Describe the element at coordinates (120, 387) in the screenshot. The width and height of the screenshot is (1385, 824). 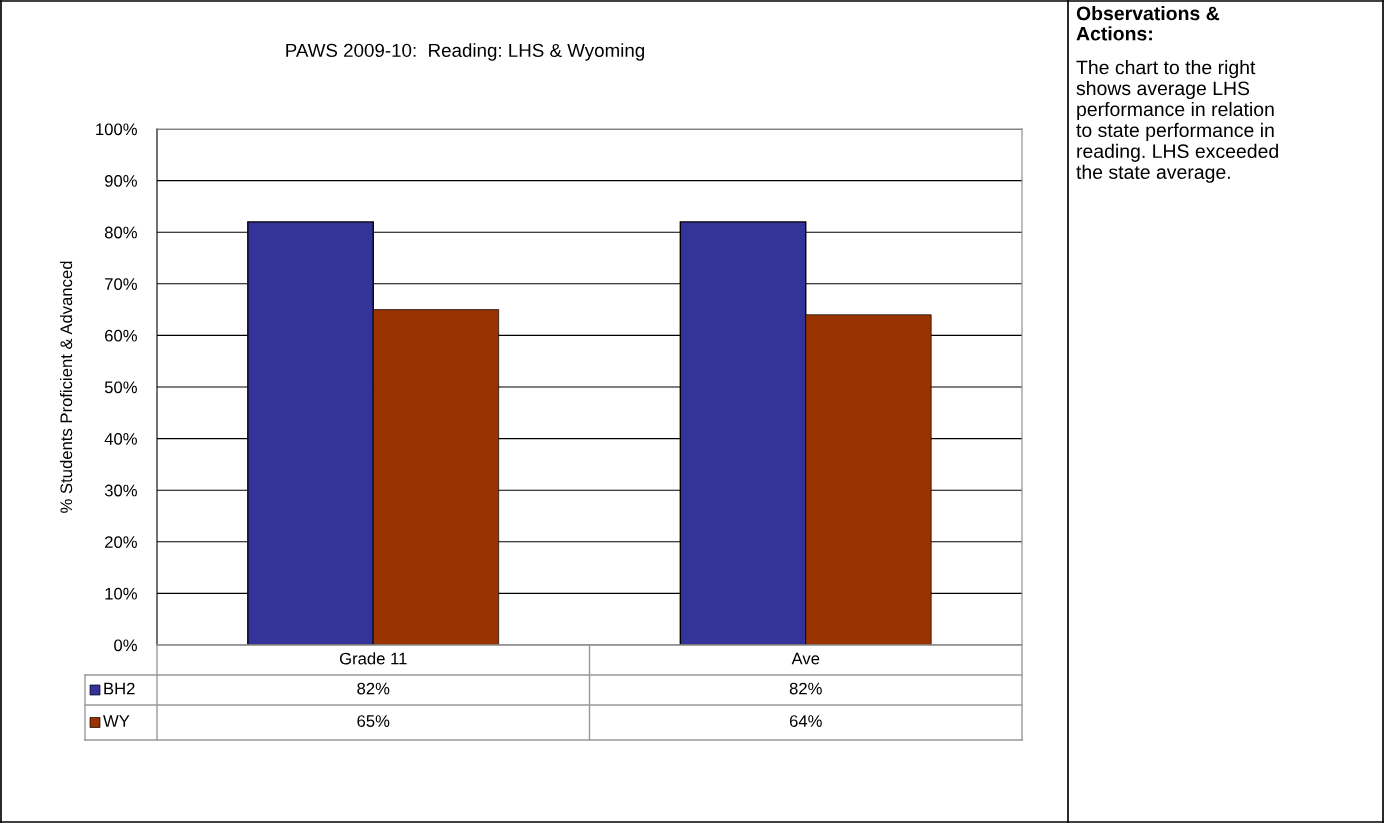
I see `y-tick-label: 50%` at that location.